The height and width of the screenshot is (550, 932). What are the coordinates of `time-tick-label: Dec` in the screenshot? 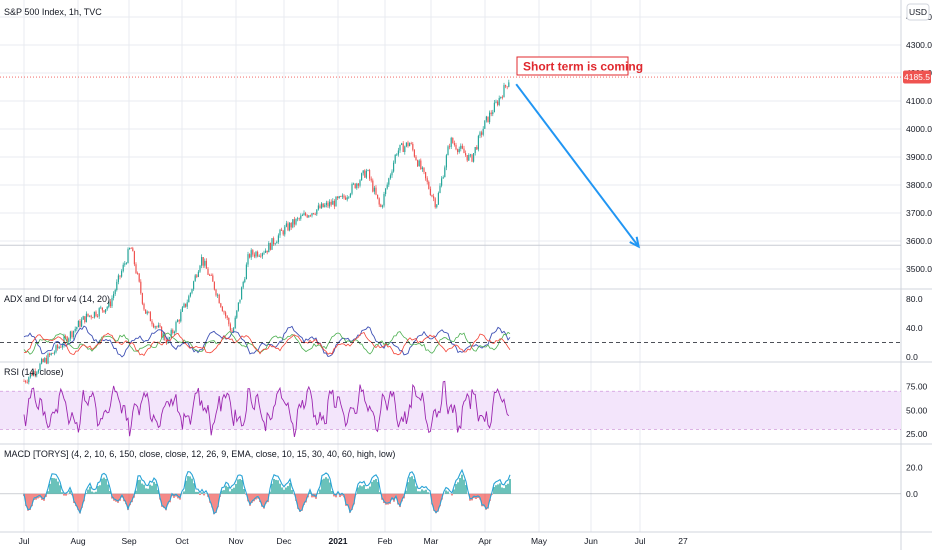 It's located at (284, 541).